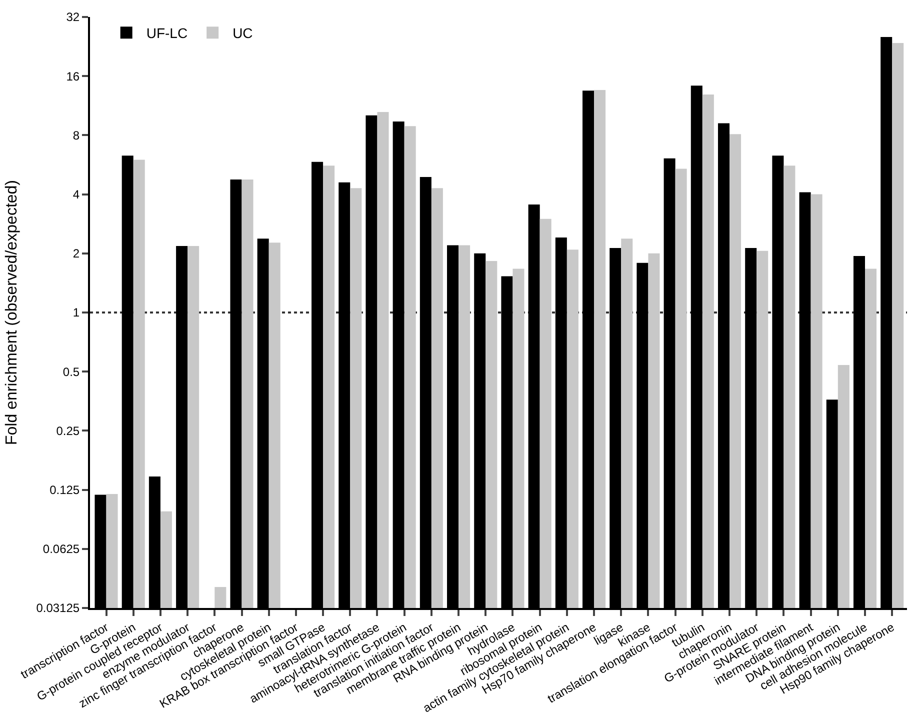  I want to click on y-tick-label: 1, so click(76, 313).